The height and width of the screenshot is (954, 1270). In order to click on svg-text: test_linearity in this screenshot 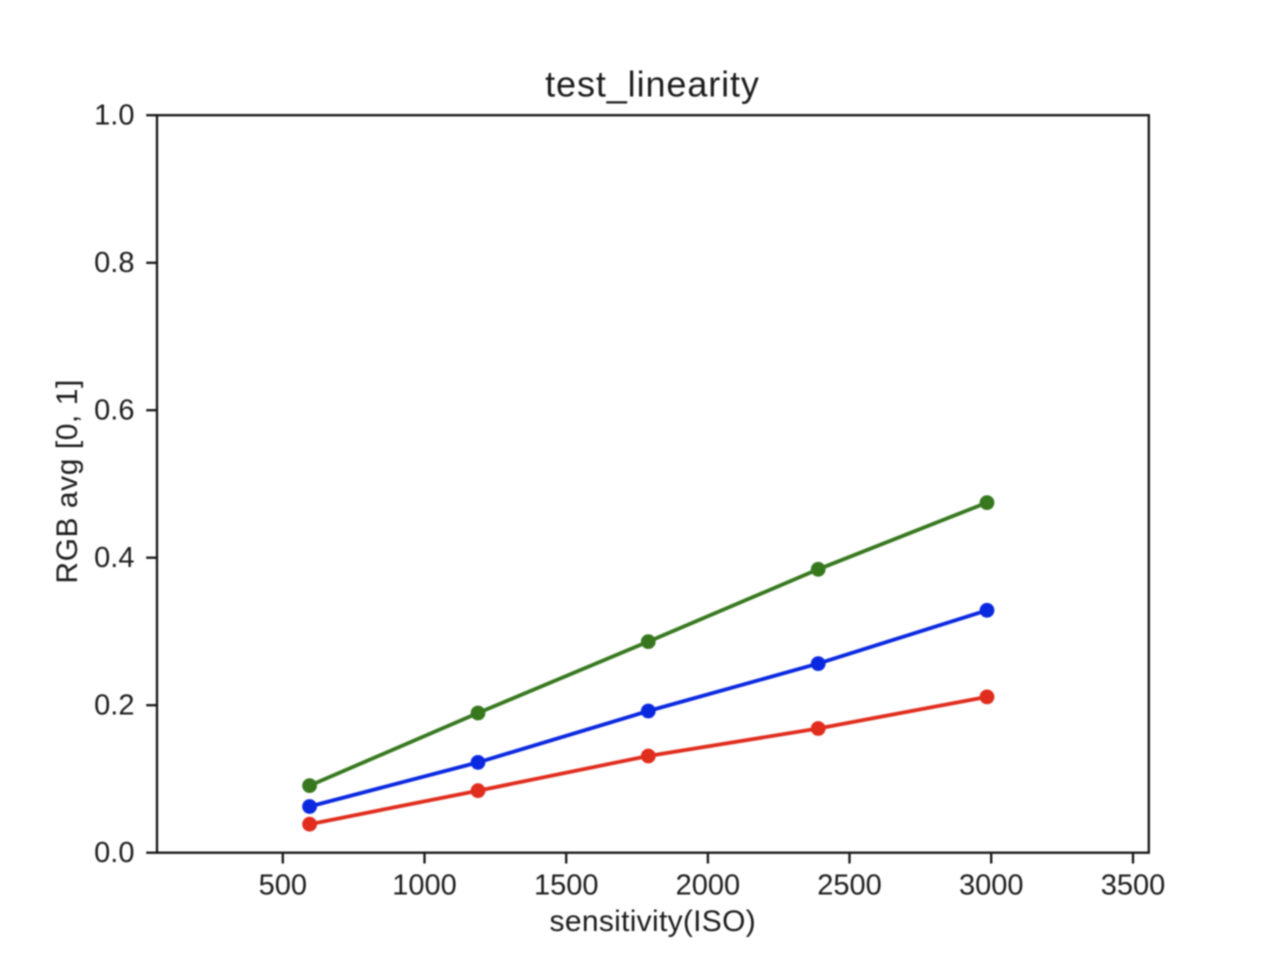, I will do `click(652, 83)`.